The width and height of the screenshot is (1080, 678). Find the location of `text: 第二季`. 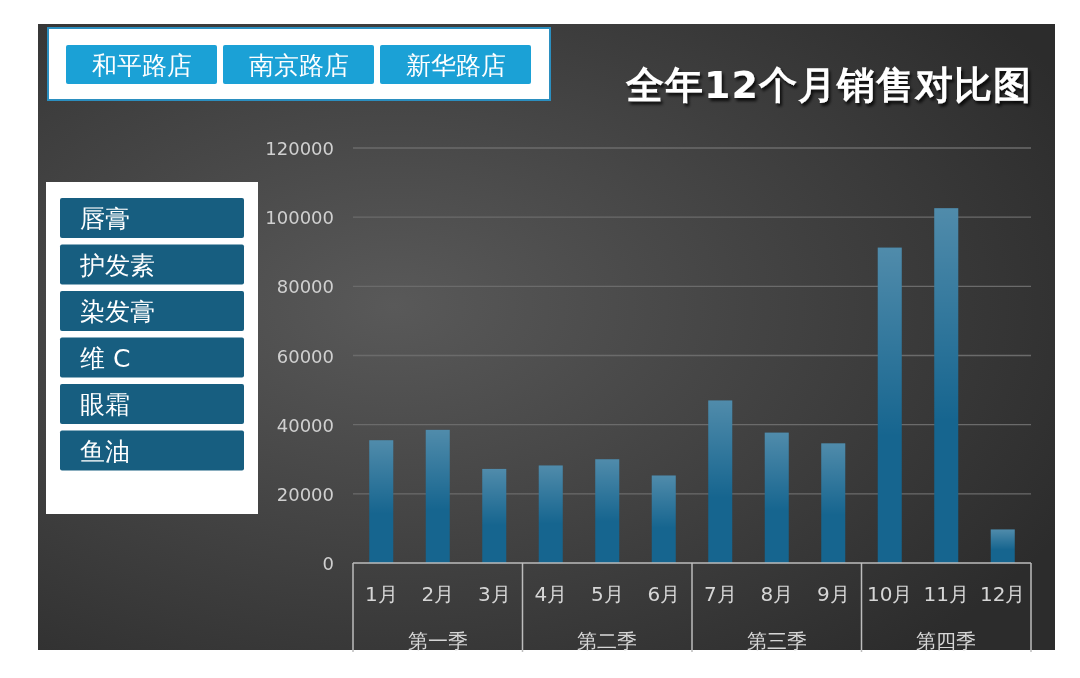

text: 第二季 is located at coordinates (607, 641).